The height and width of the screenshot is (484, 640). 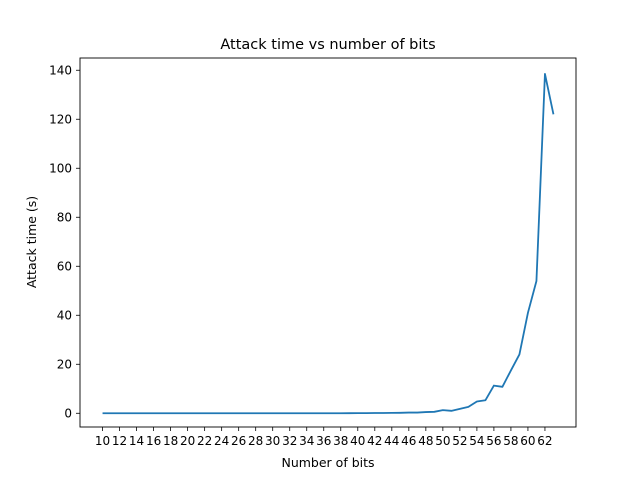 I want to click on x-tick-label: 24, so click(x=221, y=441).